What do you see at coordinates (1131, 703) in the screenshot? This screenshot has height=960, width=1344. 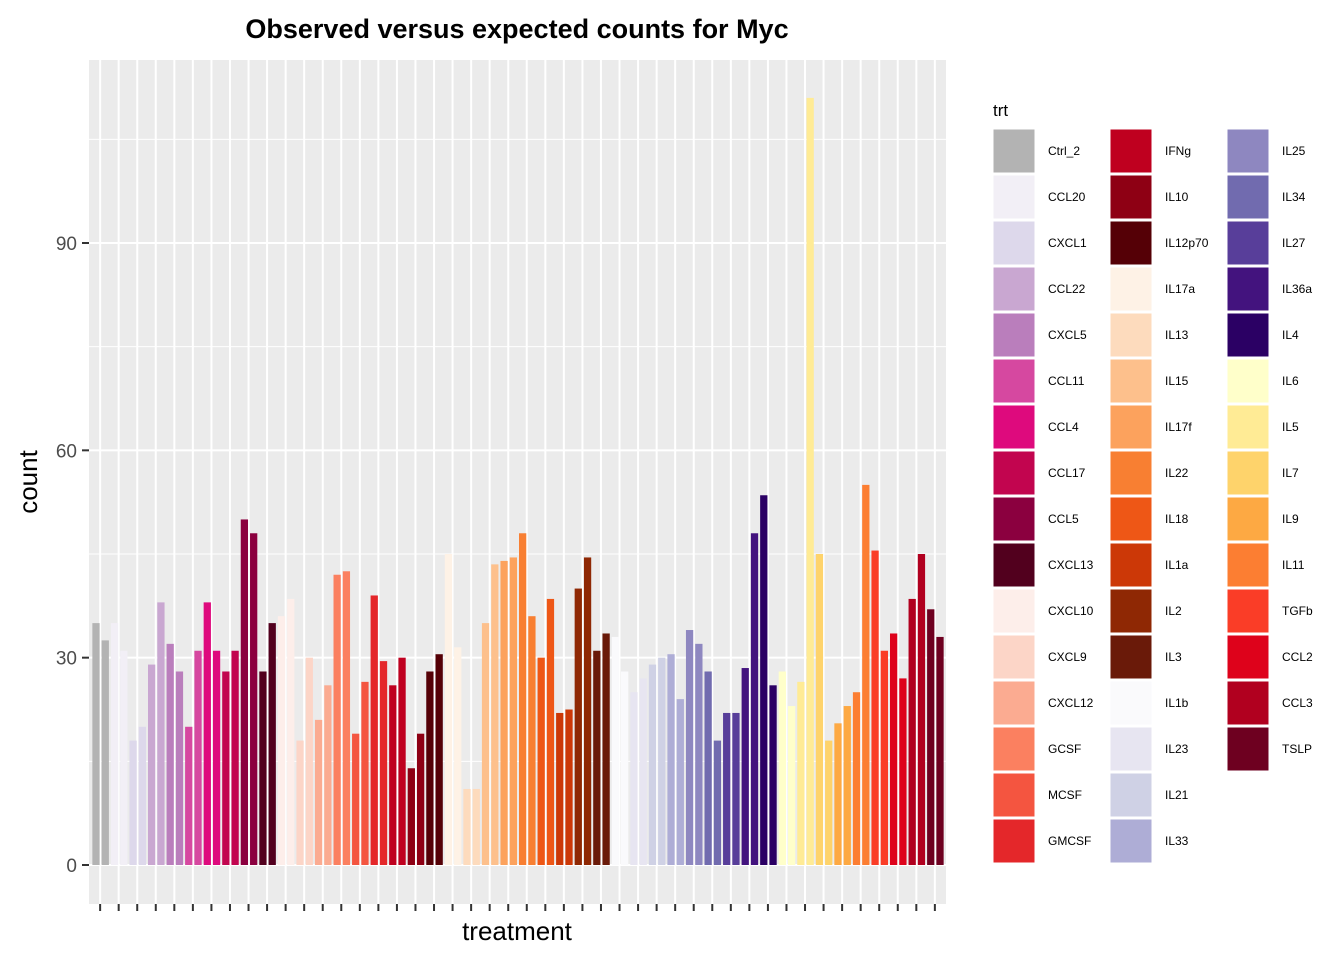 I see `legend-key-il1b` at bounding box center [1131, 703].